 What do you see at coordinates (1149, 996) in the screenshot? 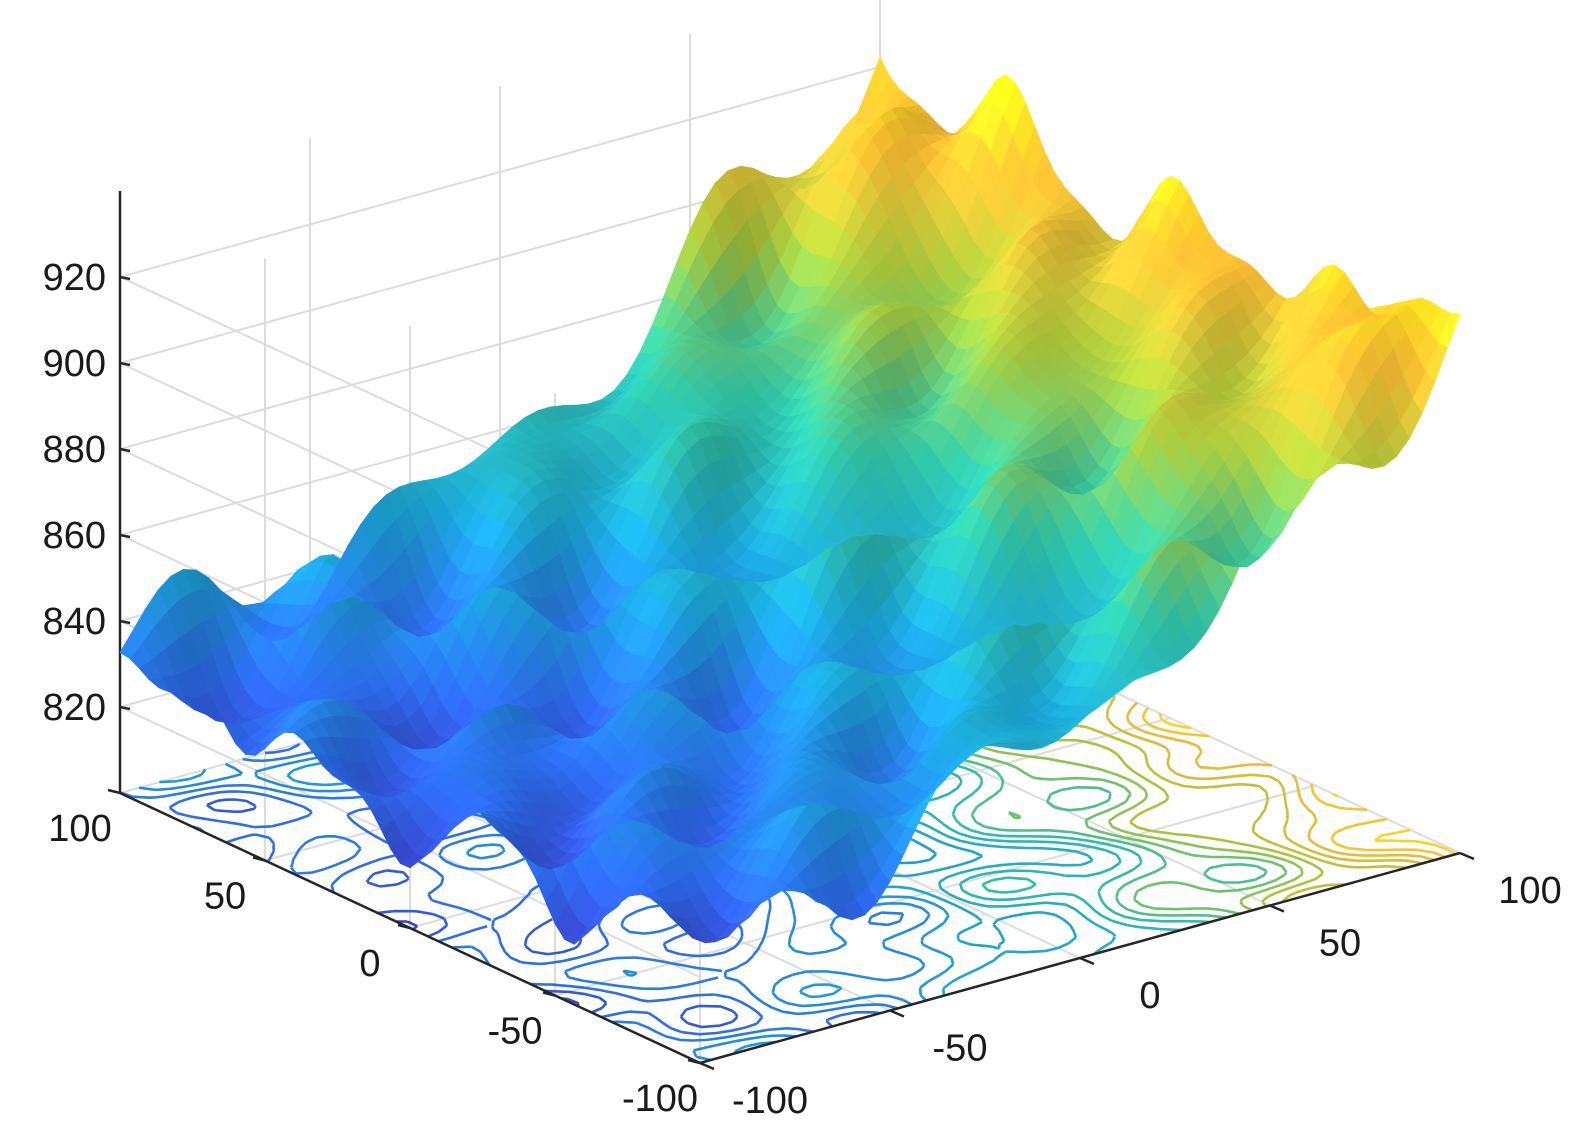
I see `x-tick-label: 0` at bounding box center [1149, 996].